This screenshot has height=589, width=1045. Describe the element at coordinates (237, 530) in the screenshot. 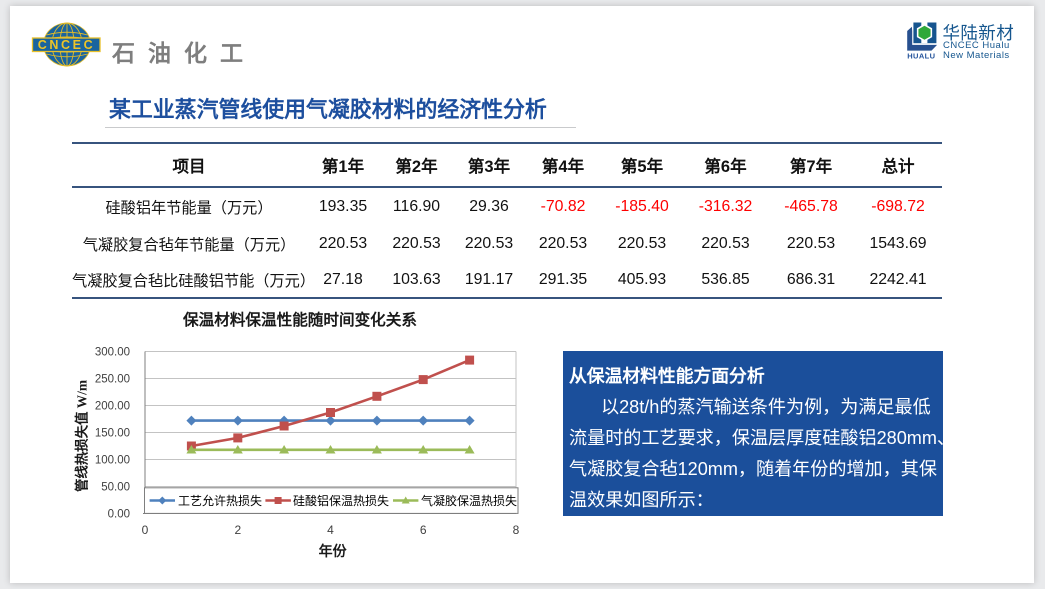

I see `svg-text: 2` at that location.